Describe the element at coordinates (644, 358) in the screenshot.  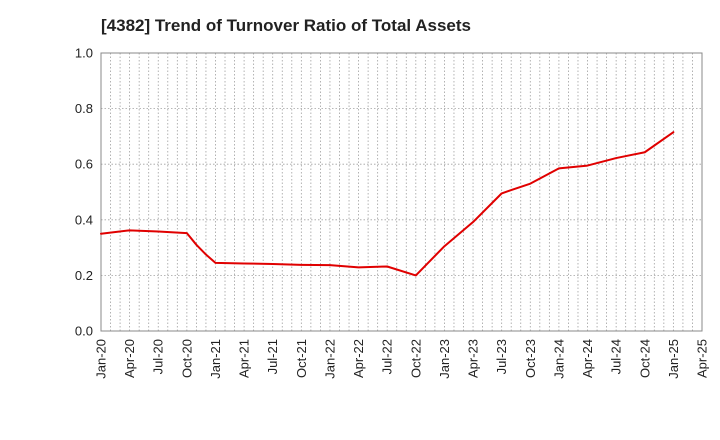
I see `x-tick-label: Oct-24` at that location.